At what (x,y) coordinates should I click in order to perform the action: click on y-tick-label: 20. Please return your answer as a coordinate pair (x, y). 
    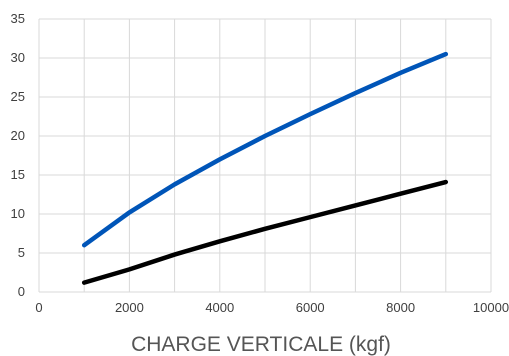
    Looking at the image, I should click on (18, 135).